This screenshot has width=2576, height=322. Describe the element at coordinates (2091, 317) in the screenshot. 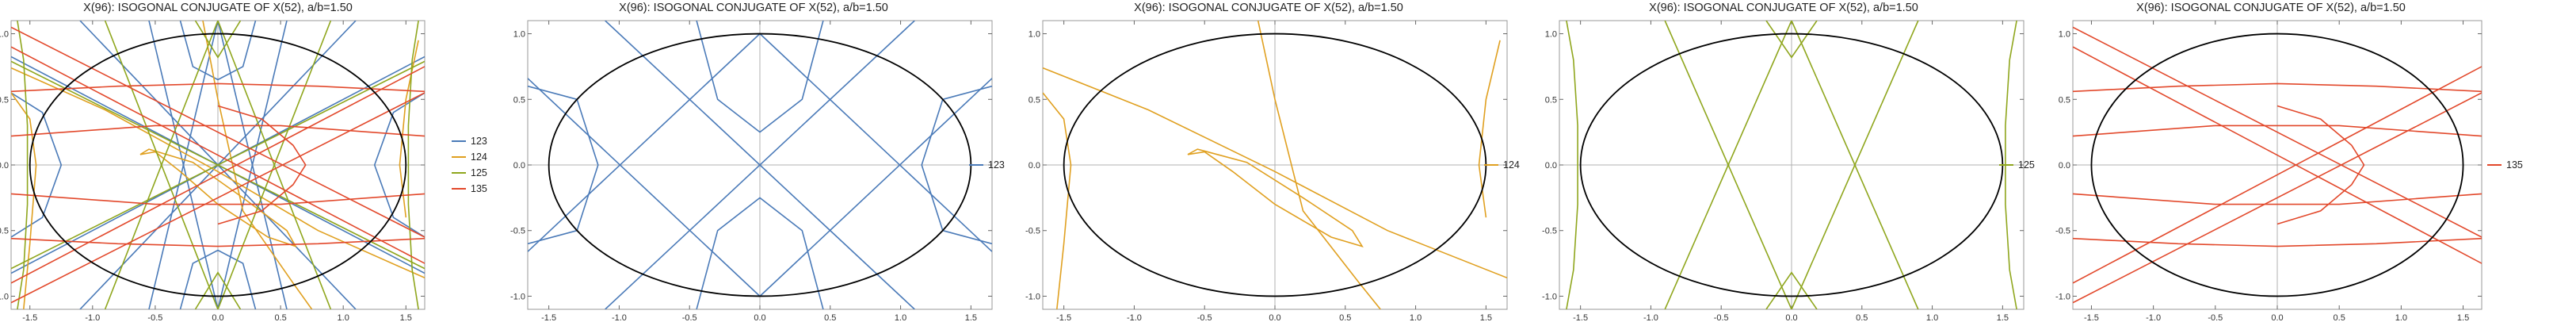

I see `x-tick-label: -1.5` at that location.